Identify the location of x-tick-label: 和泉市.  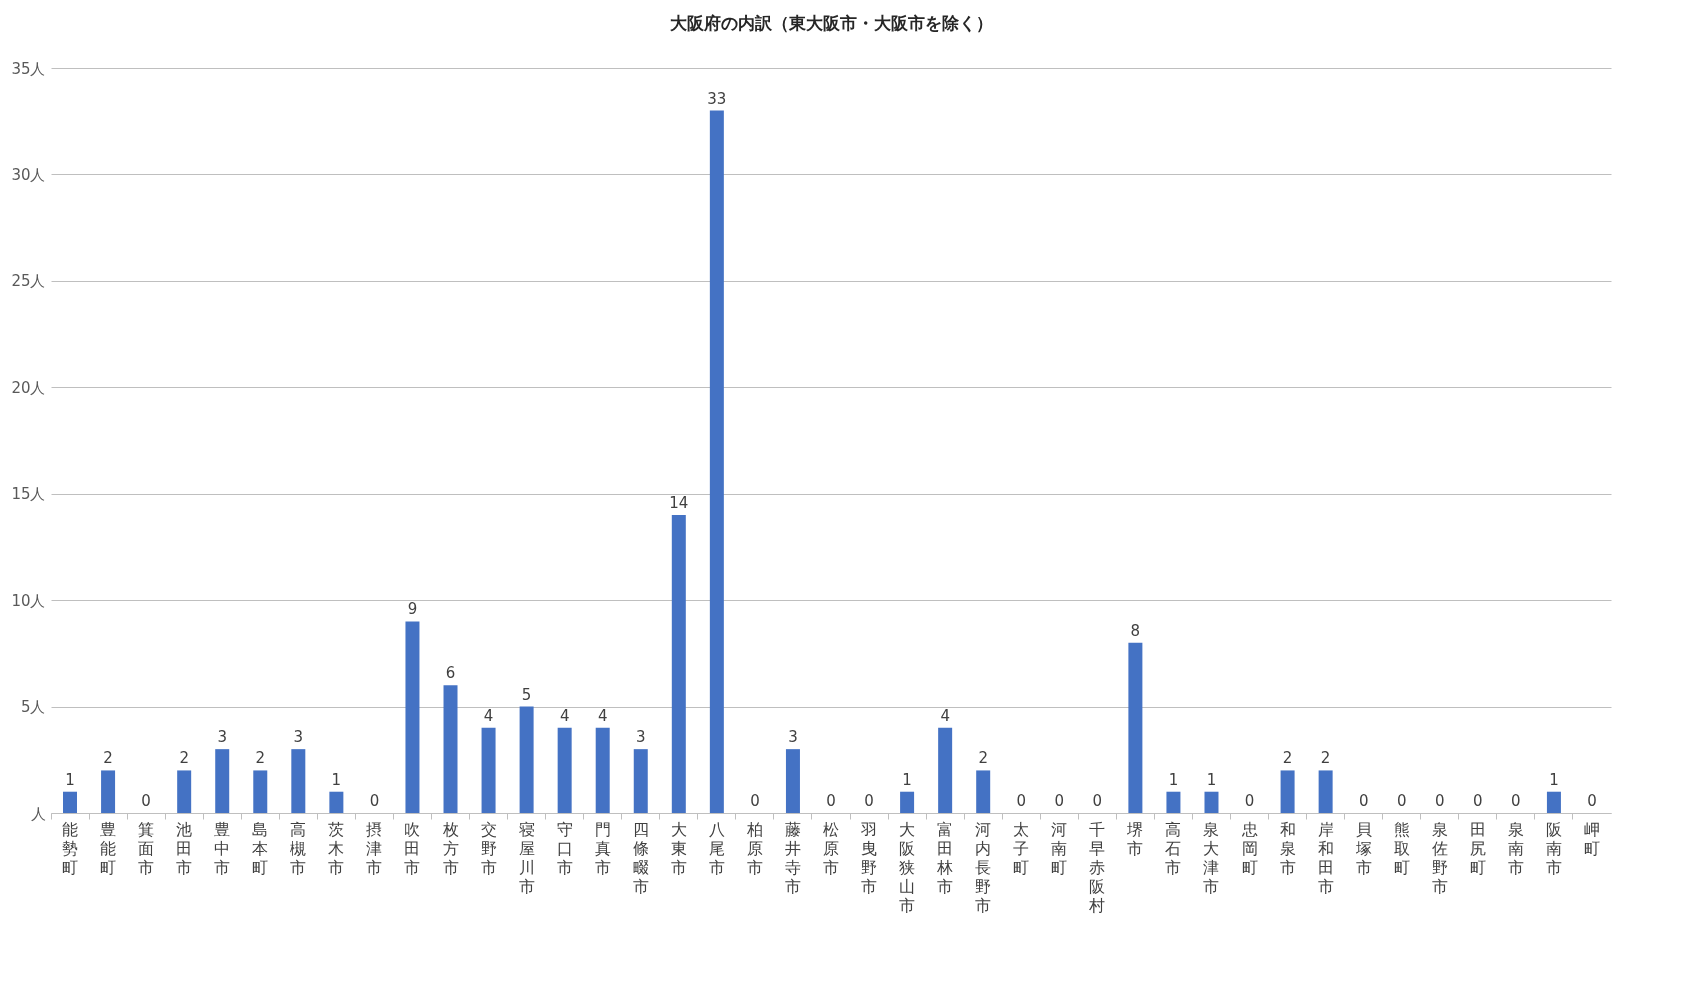
(1287, 848).